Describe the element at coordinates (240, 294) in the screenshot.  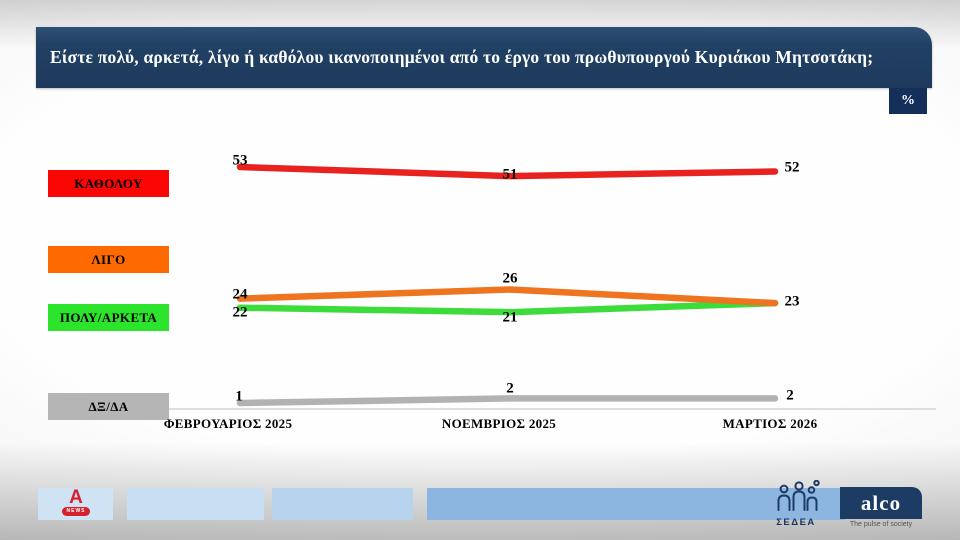
I see `data-label: 24` at that location.